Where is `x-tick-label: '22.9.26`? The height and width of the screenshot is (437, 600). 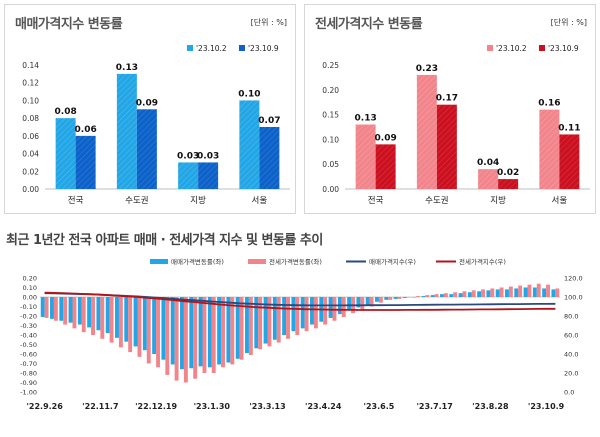
x-tick-label: '22.9.26 is located at coordinates (44, 406).